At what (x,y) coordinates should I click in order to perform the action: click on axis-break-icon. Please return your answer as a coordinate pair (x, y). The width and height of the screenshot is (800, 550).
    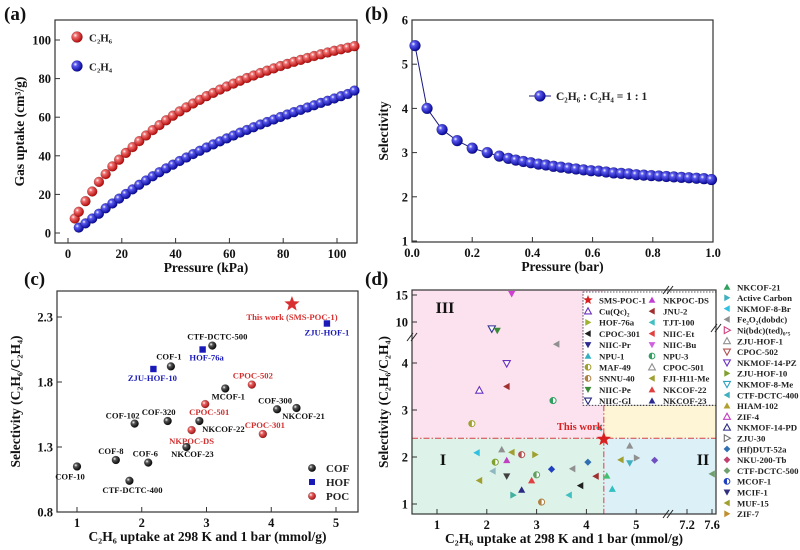
    Looking at the image, I should click on (716, 328).